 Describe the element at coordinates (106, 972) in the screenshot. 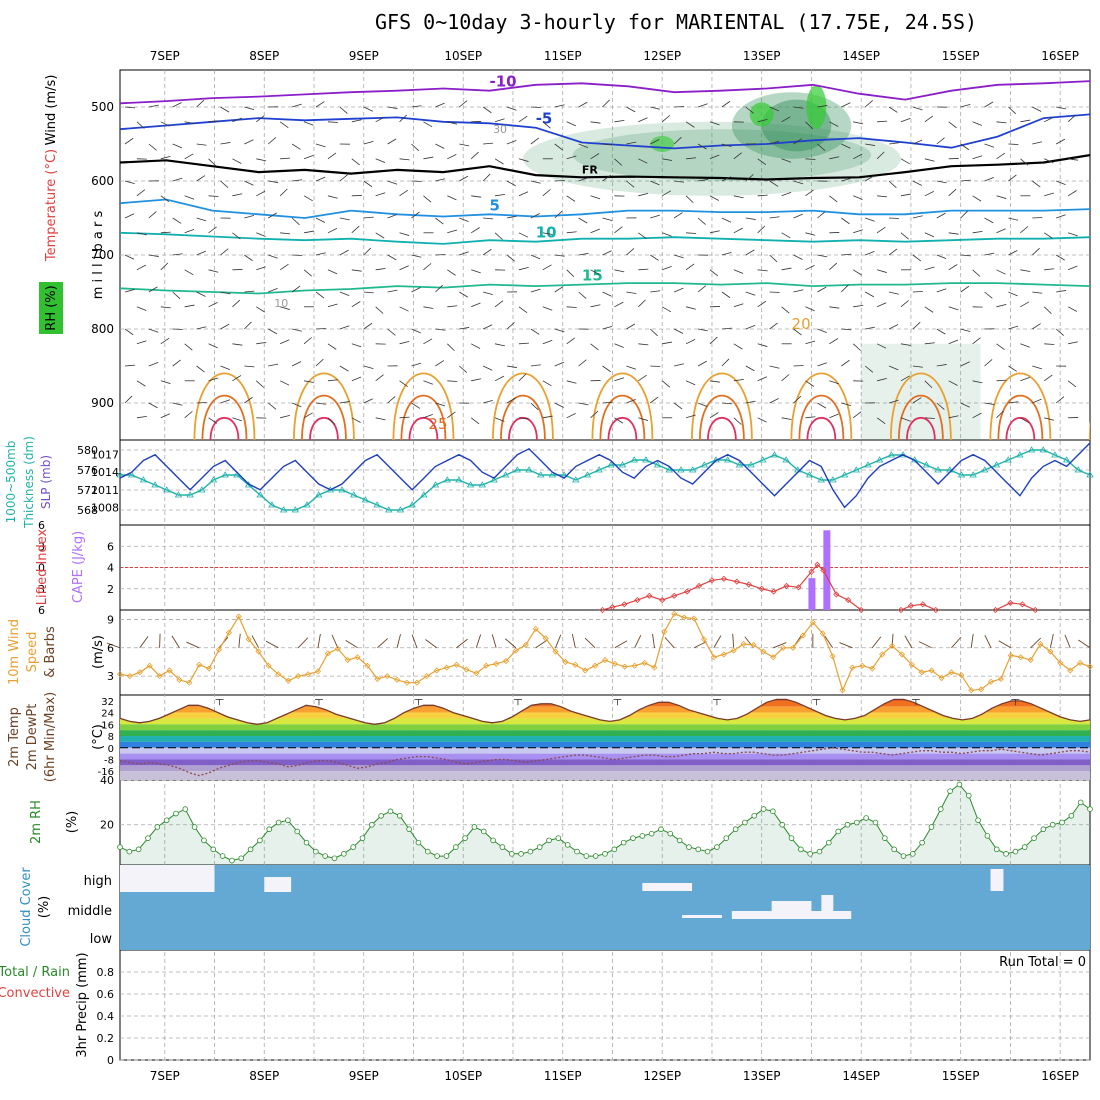

I see `precip-tick: 0.8` at that location.